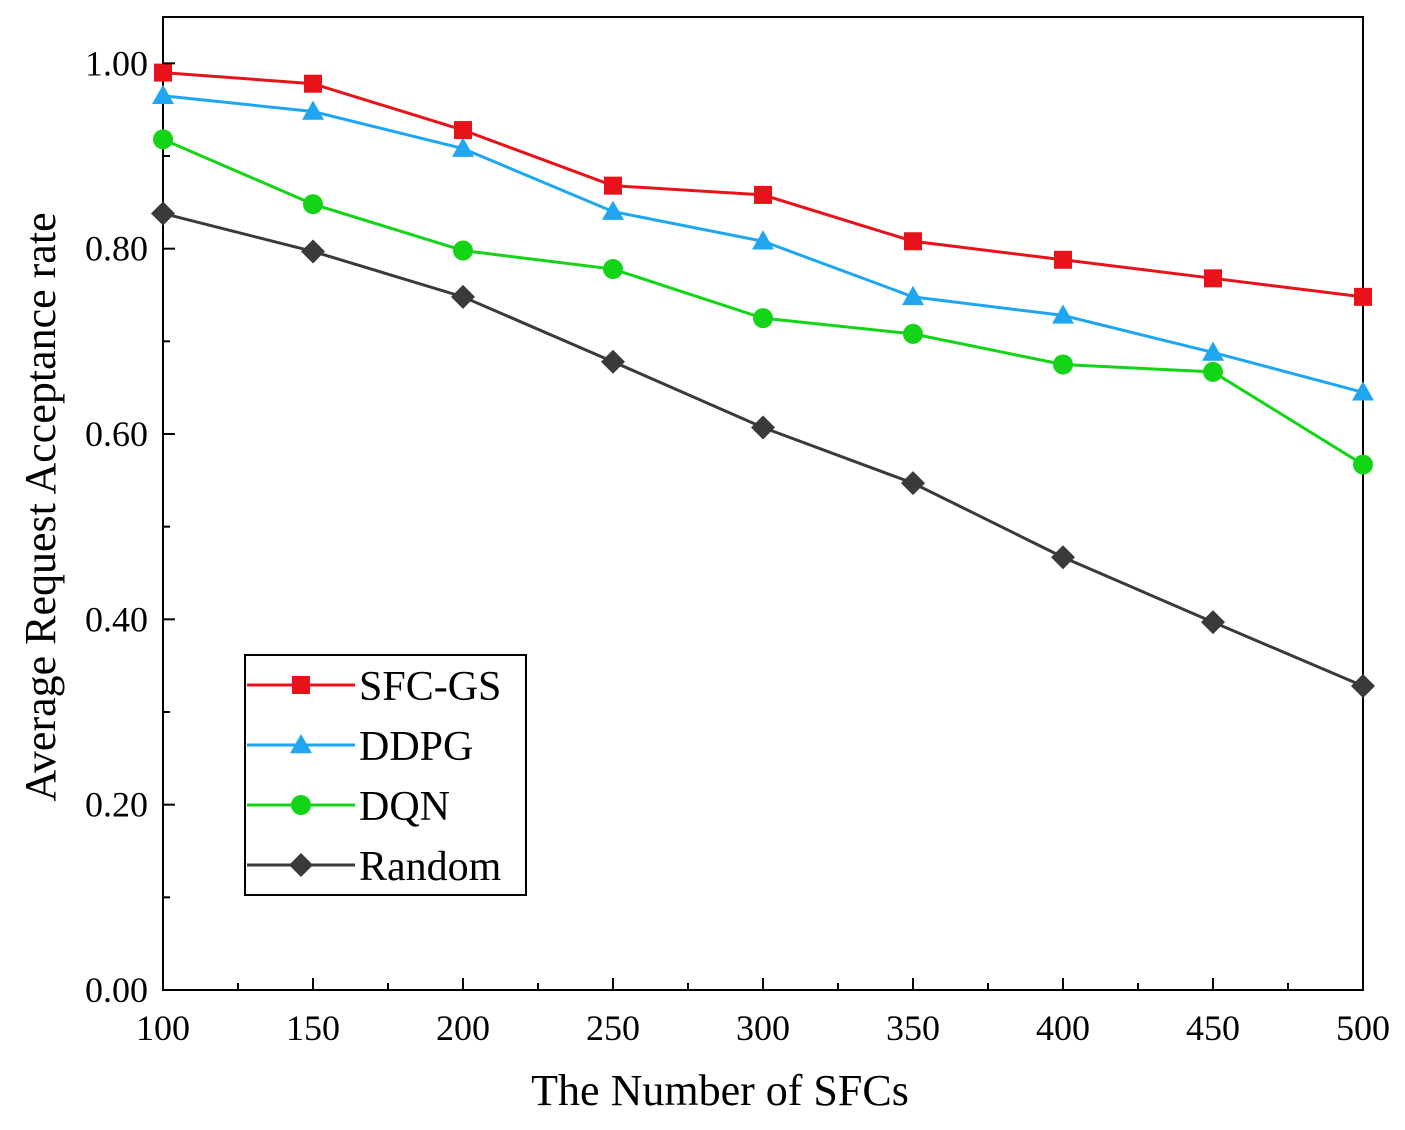 This screenshot has width=1405, height=1130. I want to click on legend-item-random: Random, so click(374, 867).